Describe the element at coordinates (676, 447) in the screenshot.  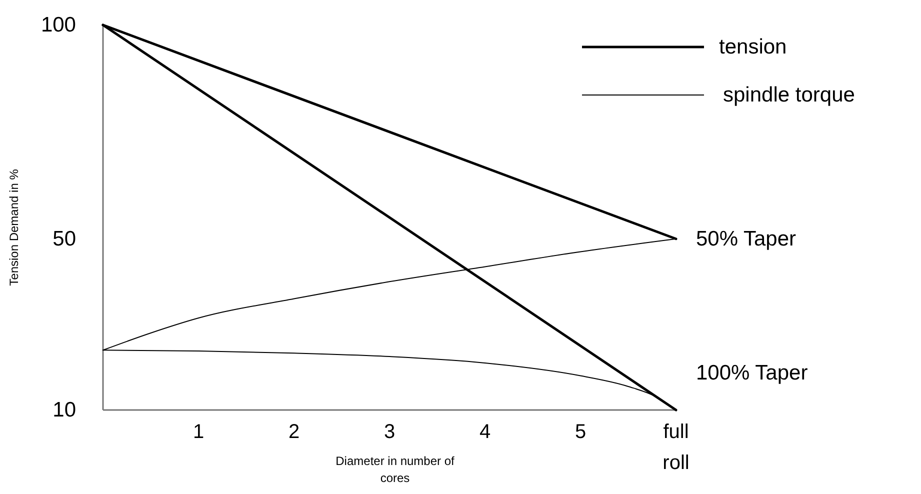
I see `x-tick-label: full roll` at that location.